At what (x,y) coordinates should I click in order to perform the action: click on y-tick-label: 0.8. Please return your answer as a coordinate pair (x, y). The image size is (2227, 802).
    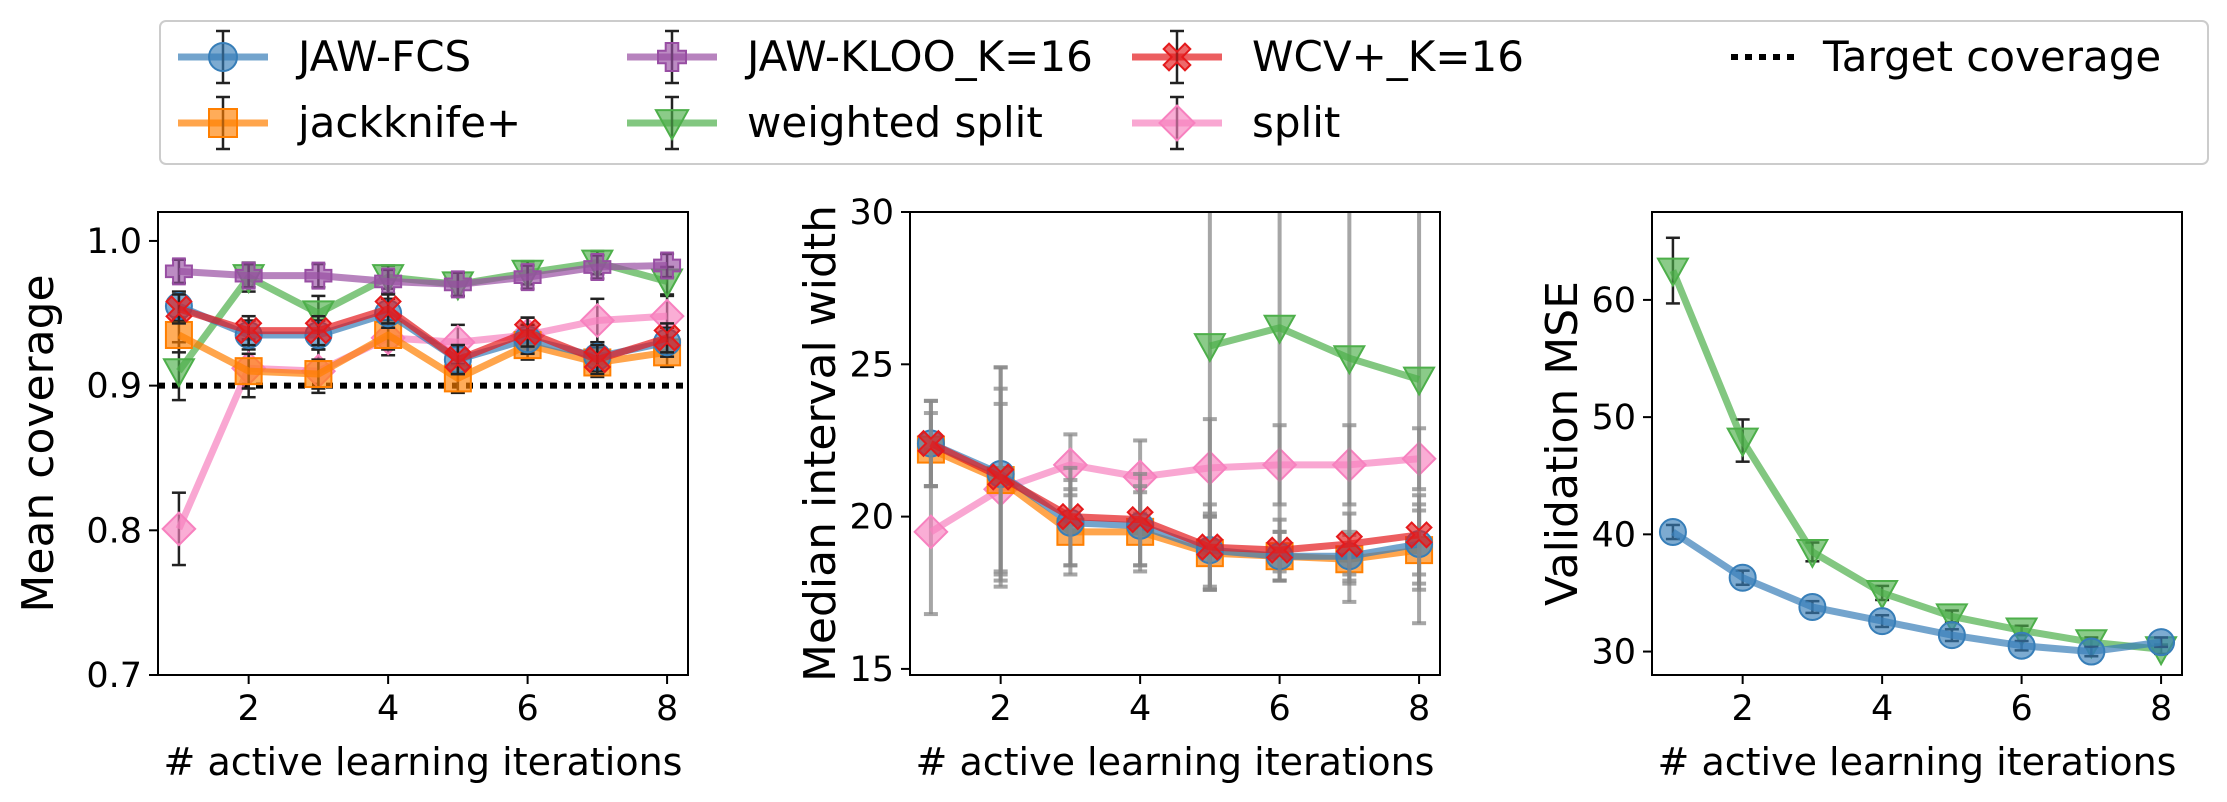
    Looking at the image, I should click on (114, 531).